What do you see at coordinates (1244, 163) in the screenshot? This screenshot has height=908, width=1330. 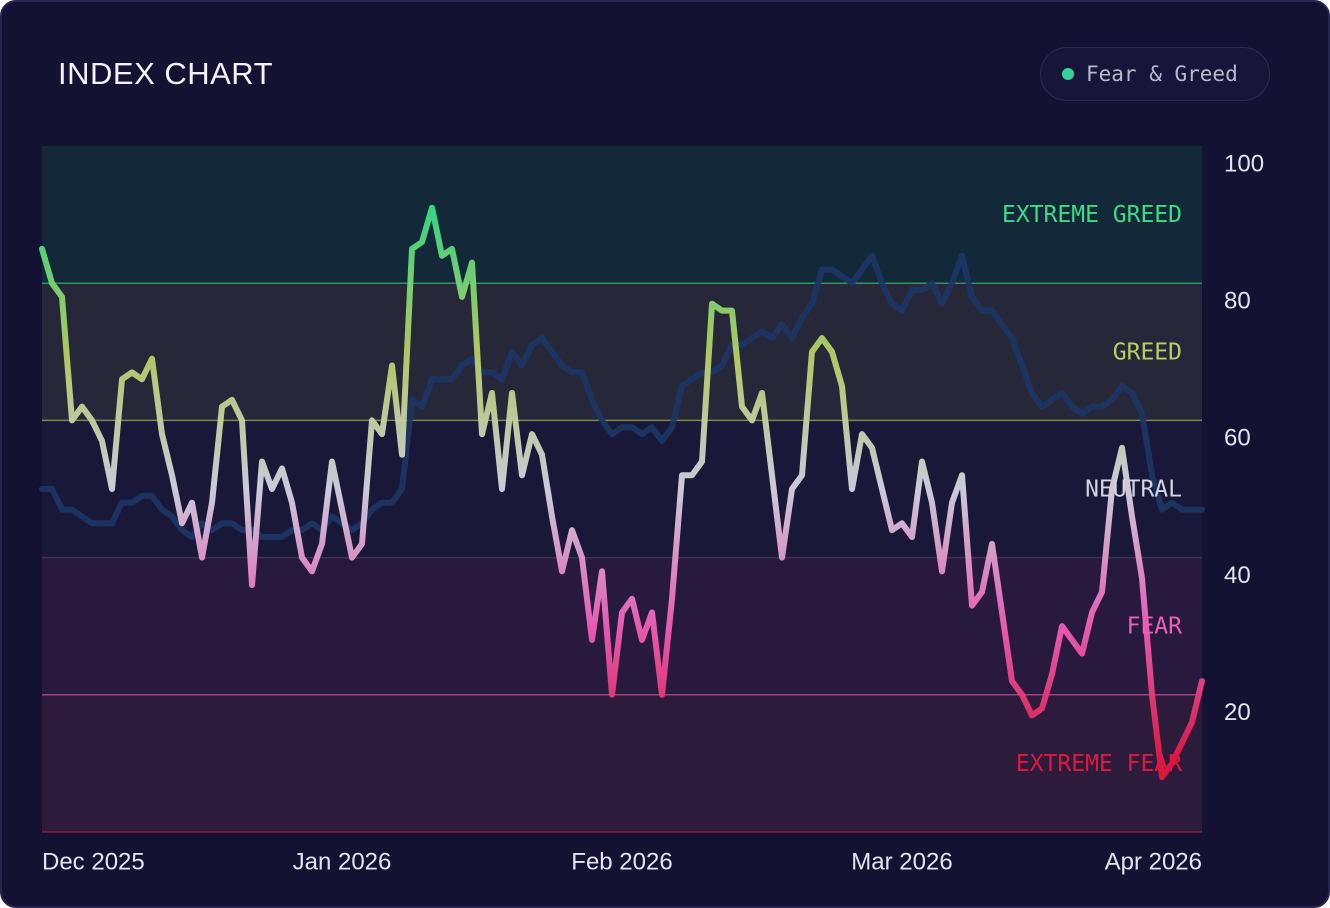 I see `y-tick-label: 100` at bounding box center [1244, 163].